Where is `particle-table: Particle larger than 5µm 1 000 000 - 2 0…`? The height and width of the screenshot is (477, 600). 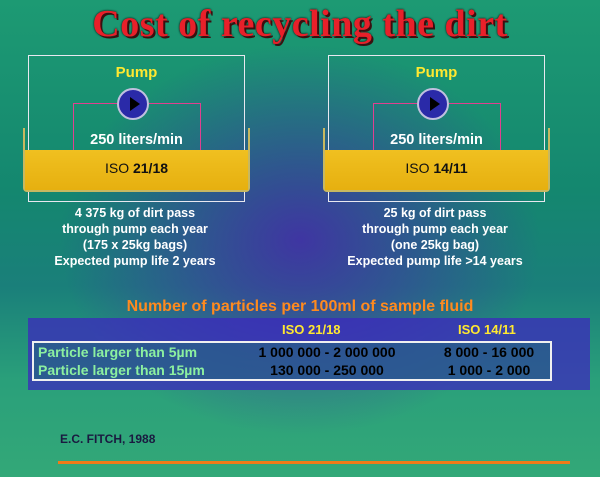 particle-table: Particle larger than 5µm 1 000 000 - 2 0… is located at coordinates (292, 361).